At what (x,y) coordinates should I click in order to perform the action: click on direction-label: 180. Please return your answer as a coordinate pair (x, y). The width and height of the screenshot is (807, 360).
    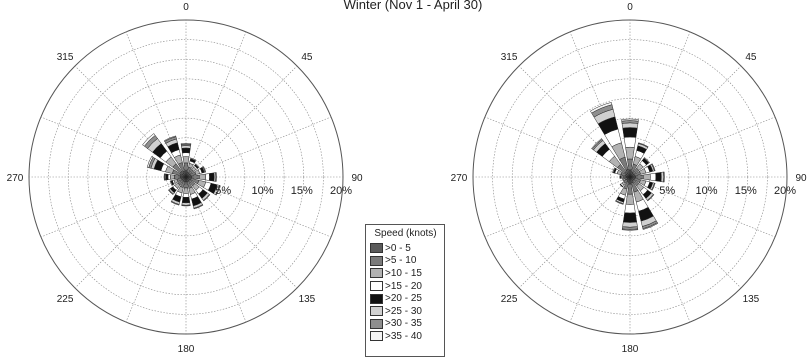
    Looking at the image, I should click on (186, 349).